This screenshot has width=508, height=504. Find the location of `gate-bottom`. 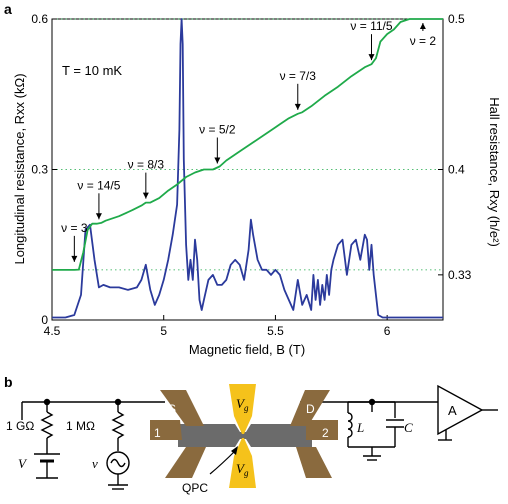

gate-bottom is located at coordinates (242, 463).